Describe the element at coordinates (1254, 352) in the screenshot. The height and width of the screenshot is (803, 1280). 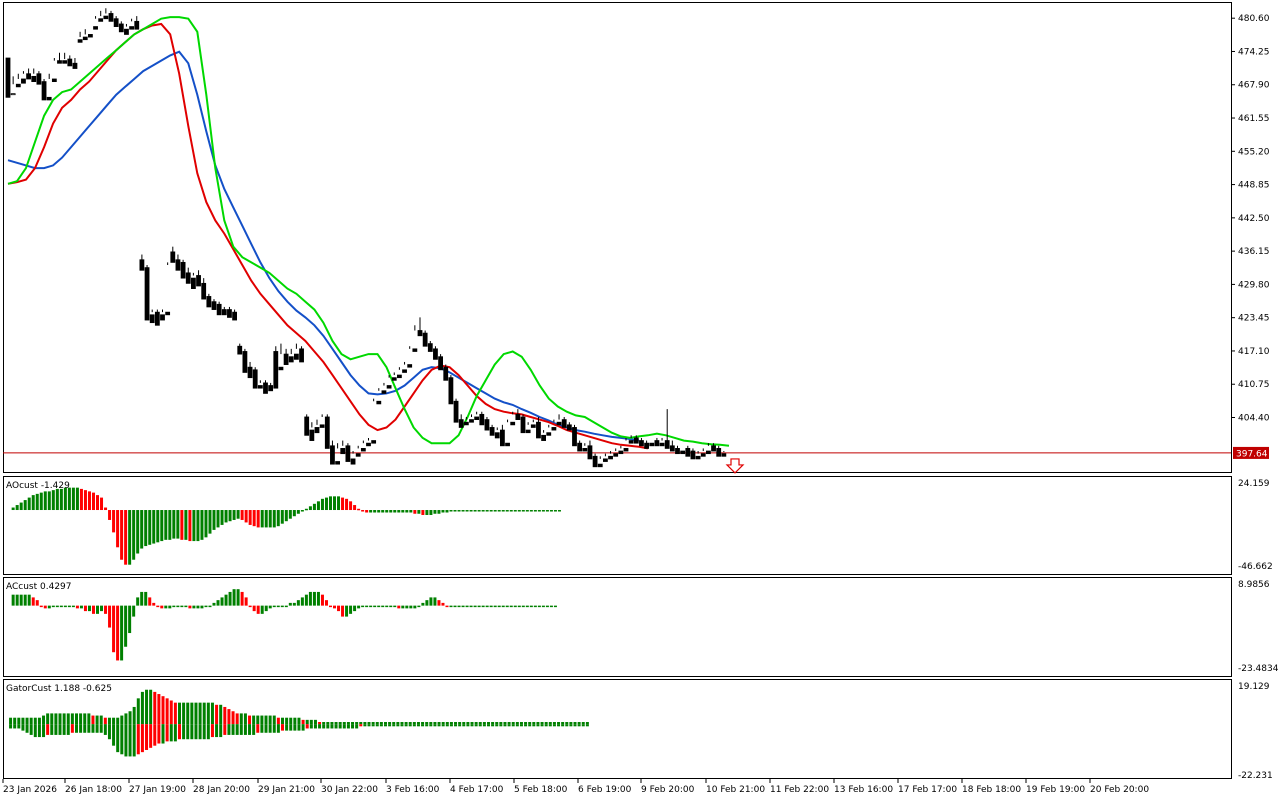
I see `y-tick-label: 417.10` at that location.